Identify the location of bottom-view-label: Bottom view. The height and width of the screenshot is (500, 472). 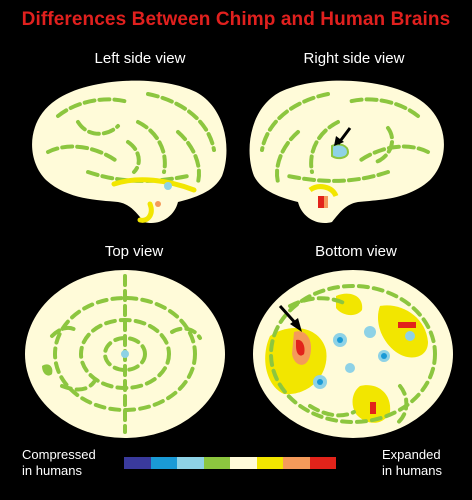
(356, 251).